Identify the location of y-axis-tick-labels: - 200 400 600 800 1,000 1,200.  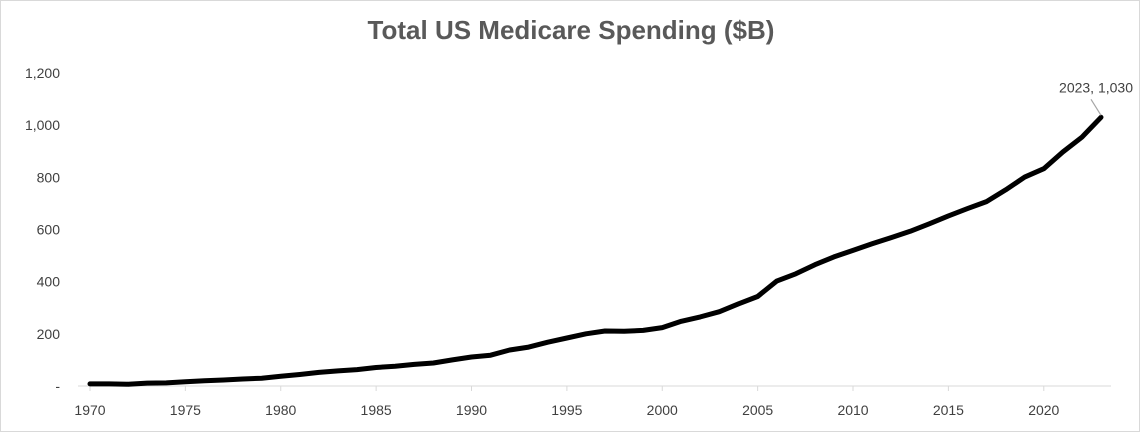
(42, 229).